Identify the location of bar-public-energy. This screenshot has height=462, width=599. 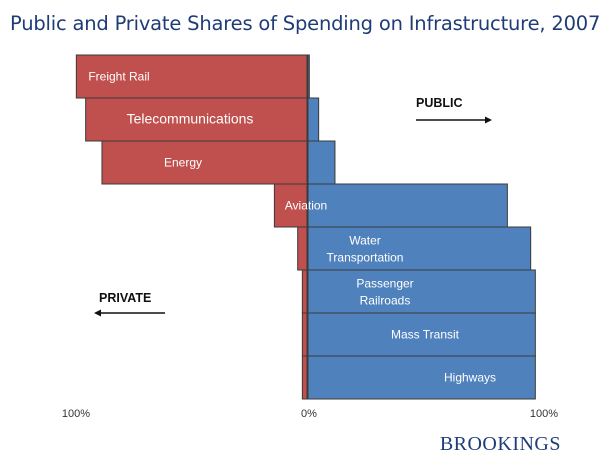
(321, 162).